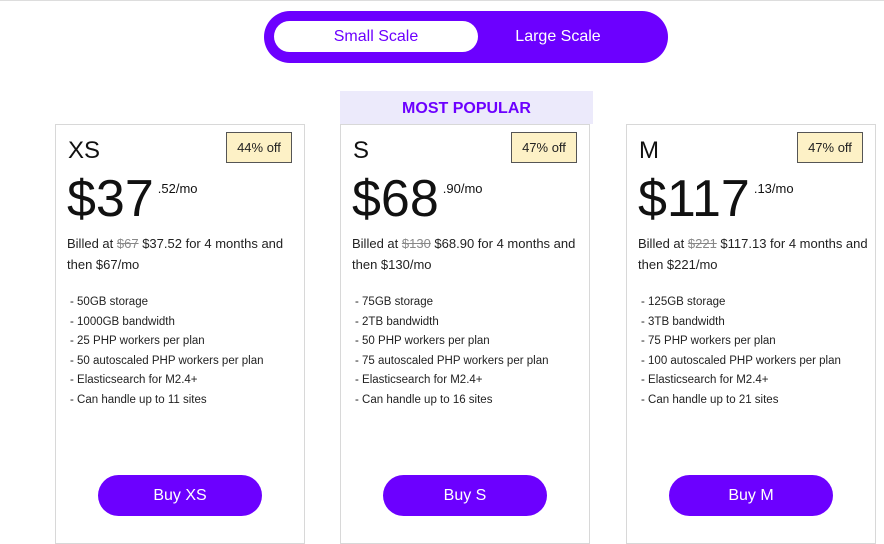 The width and height of the screenshot is (884, 544). I want to click on price-cents: .90/mo, so click(462, 188).